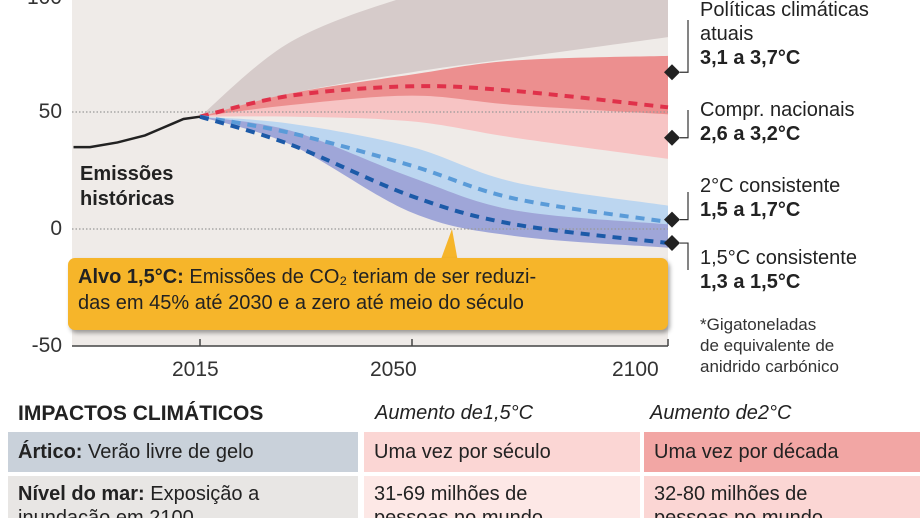 This screenshot has width=920, height=518. What do you see at coordinates (131, 277) in the screenshot?
I see `callout-title: Alvo 1,5°C:` at bounding box center [131, 277].